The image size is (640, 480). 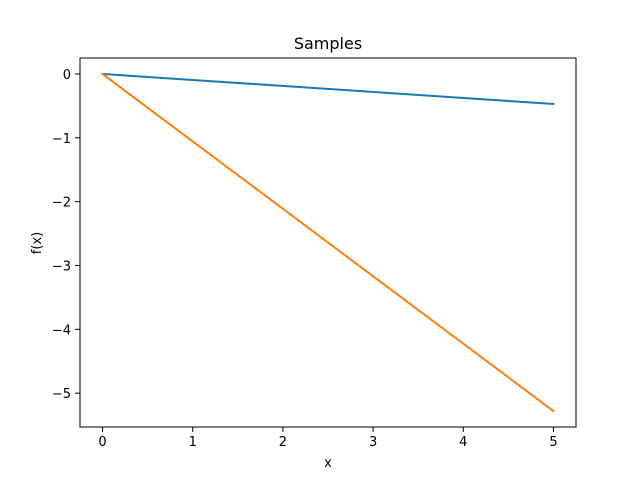 What do you see at coordinates (283, 442) in the screenshot?
I see `x-tick-label-2: 2` at bounding box center [283, 442].